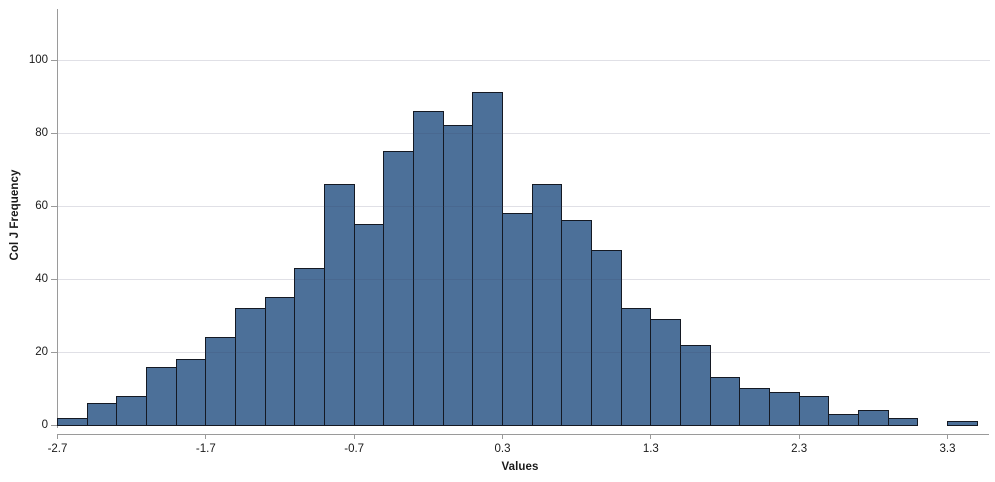 This screenshot has height=482, width=995. Describe the element at coordinates (354, 449) in the screenshot. I see `x-axis-tick-label: -0.7` at that location.